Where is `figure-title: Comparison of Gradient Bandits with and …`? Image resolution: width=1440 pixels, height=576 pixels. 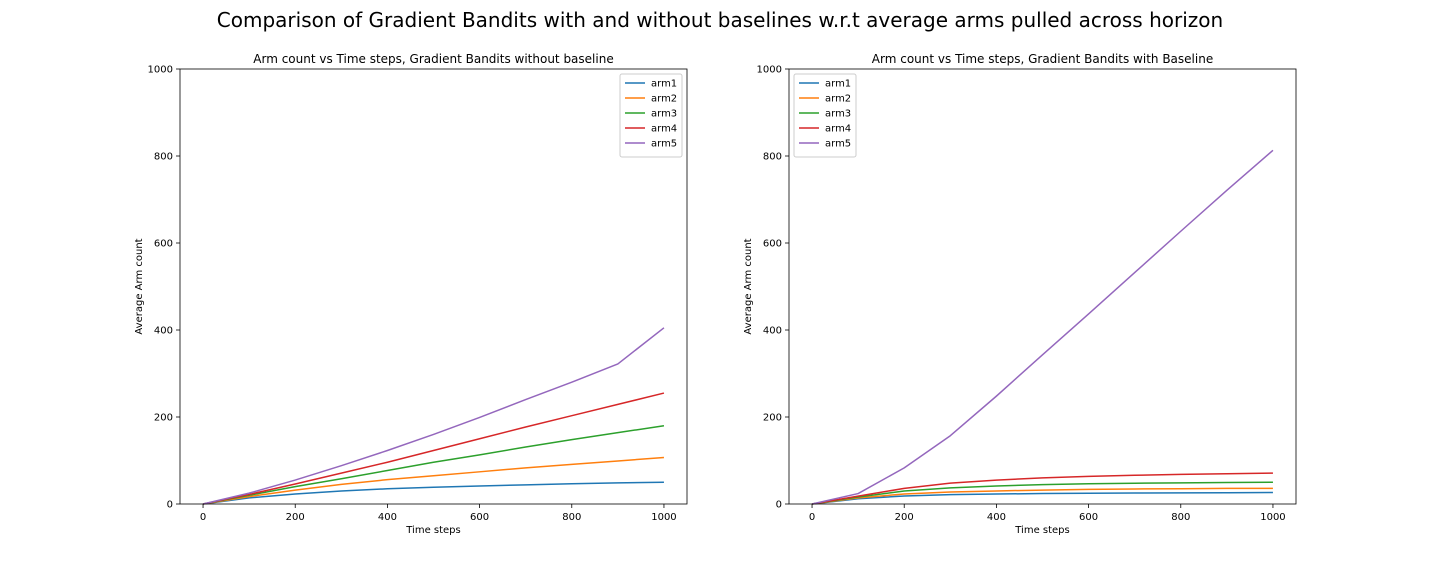 figure-title: Comparison of Gradient Bandits with and … is located at coordinates (720, 20).